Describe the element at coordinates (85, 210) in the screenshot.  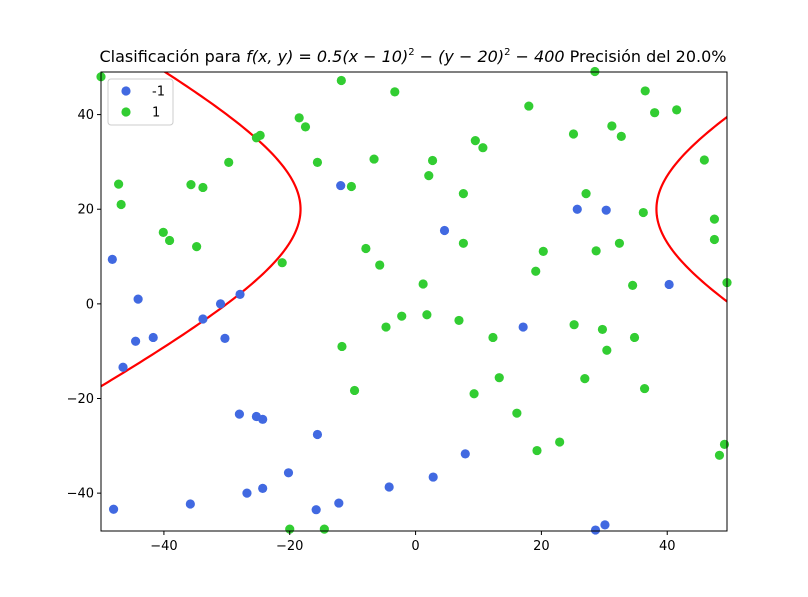
I see `y-tick-label: 20` at that location.